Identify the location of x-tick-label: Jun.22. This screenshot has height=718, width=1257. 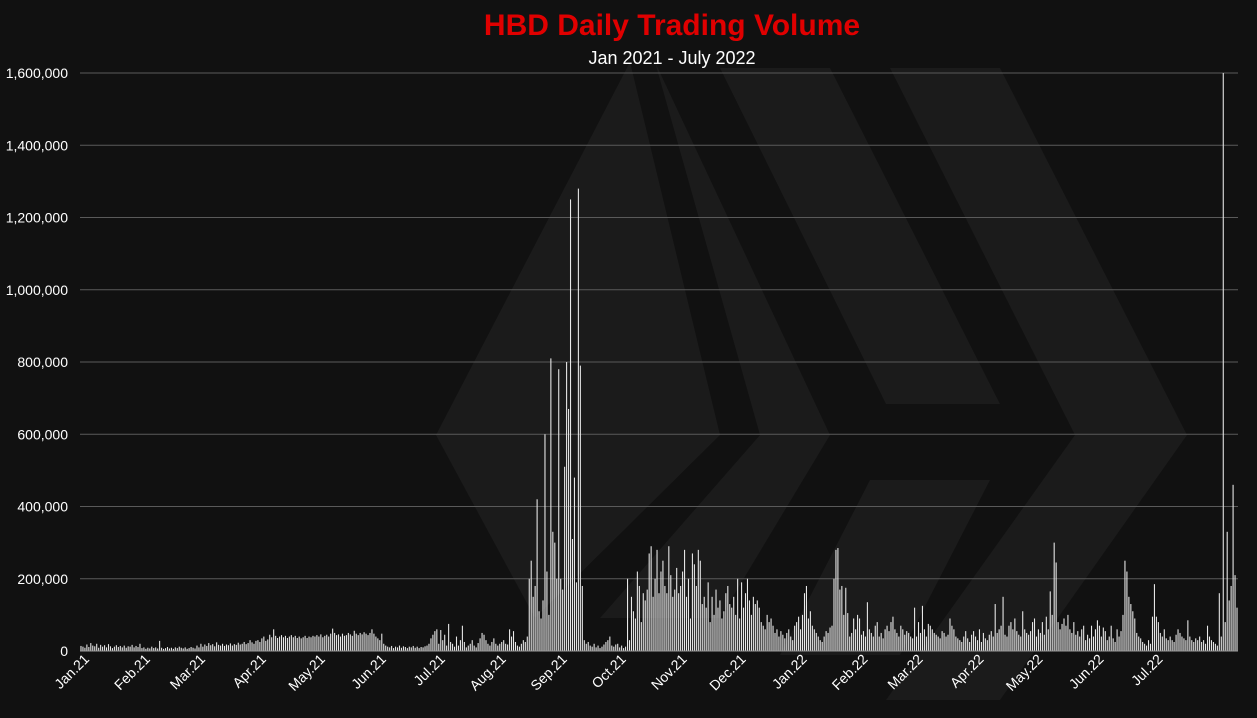
(1086, 671).